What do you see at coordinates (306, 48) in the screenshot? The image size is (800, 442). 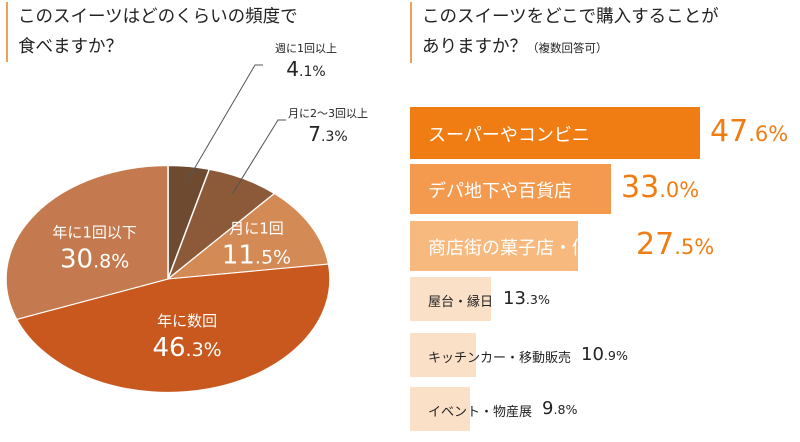 I see `pie-label-weekly: 週に1回以上` at bounding box center [306, 48].